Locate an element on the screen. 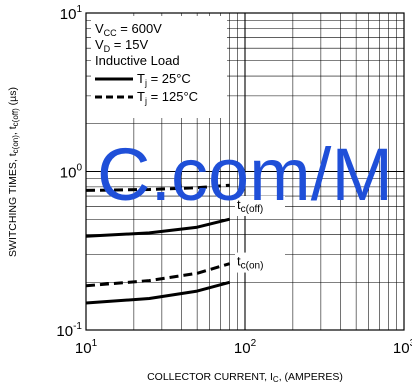  curve-annotation: tc(on) is located at coordinates (250, 263).